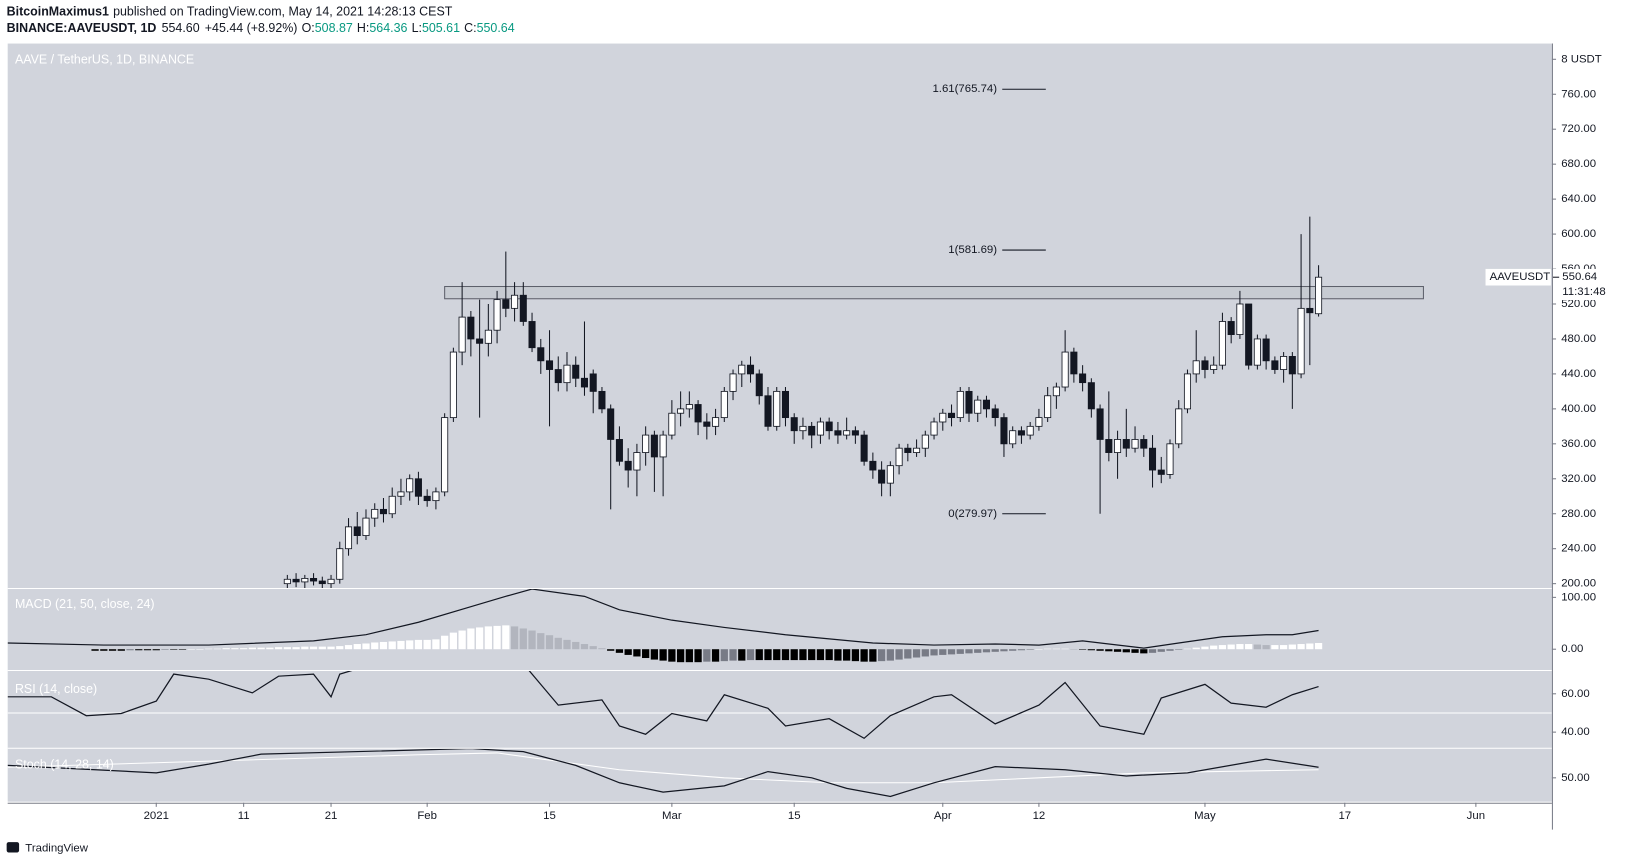 The height and width of the screenshot is (867, 1627). What do you see at coordinates (363, 28) in the screenshot?
I see `h-label: H:` at bounding box center [363, 28].